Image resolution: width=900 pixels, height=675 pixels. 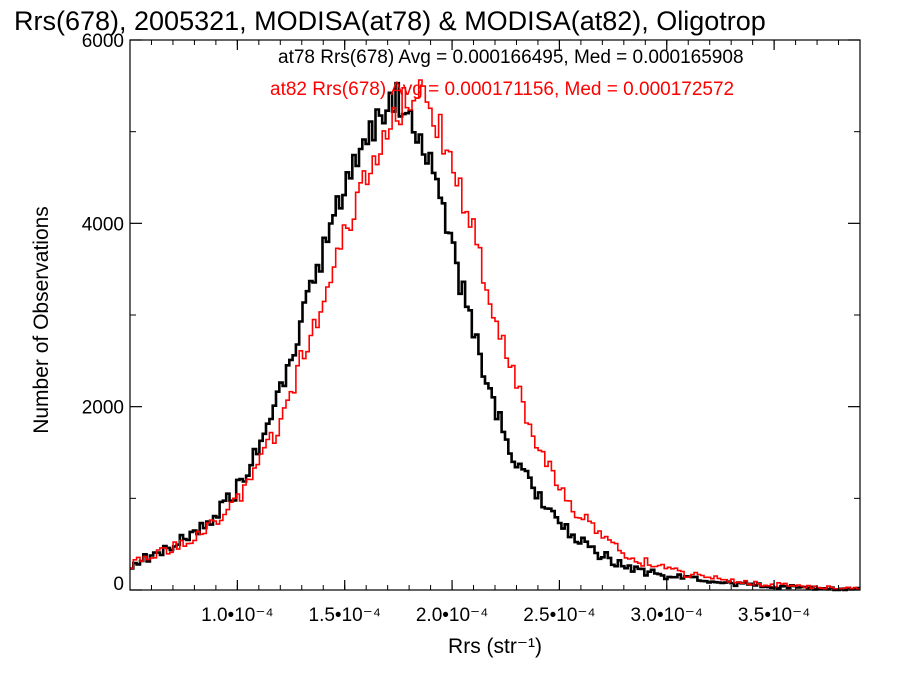 I want to click on y-tick-label: 6000, so click(x=103, y=41).